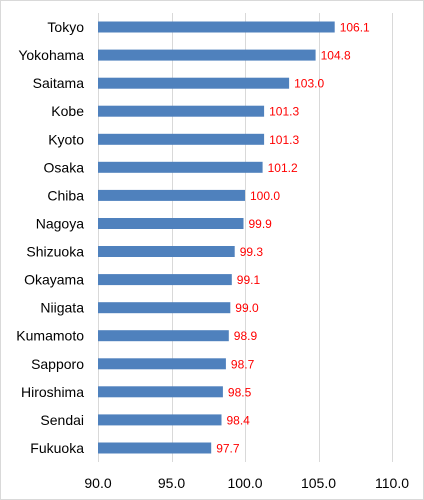 This screenshot has height=500, width=424. Describe the element at coordinates (355, 28) in the screenshot. I see `data-label-tokyo: 106.1` at that location.